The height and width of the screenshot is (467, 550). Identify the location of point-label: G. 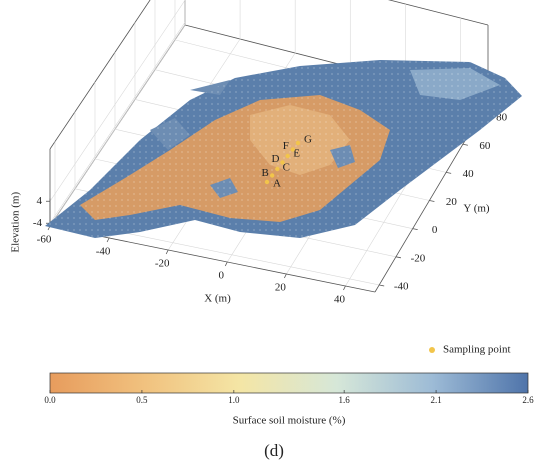
(308, 140).